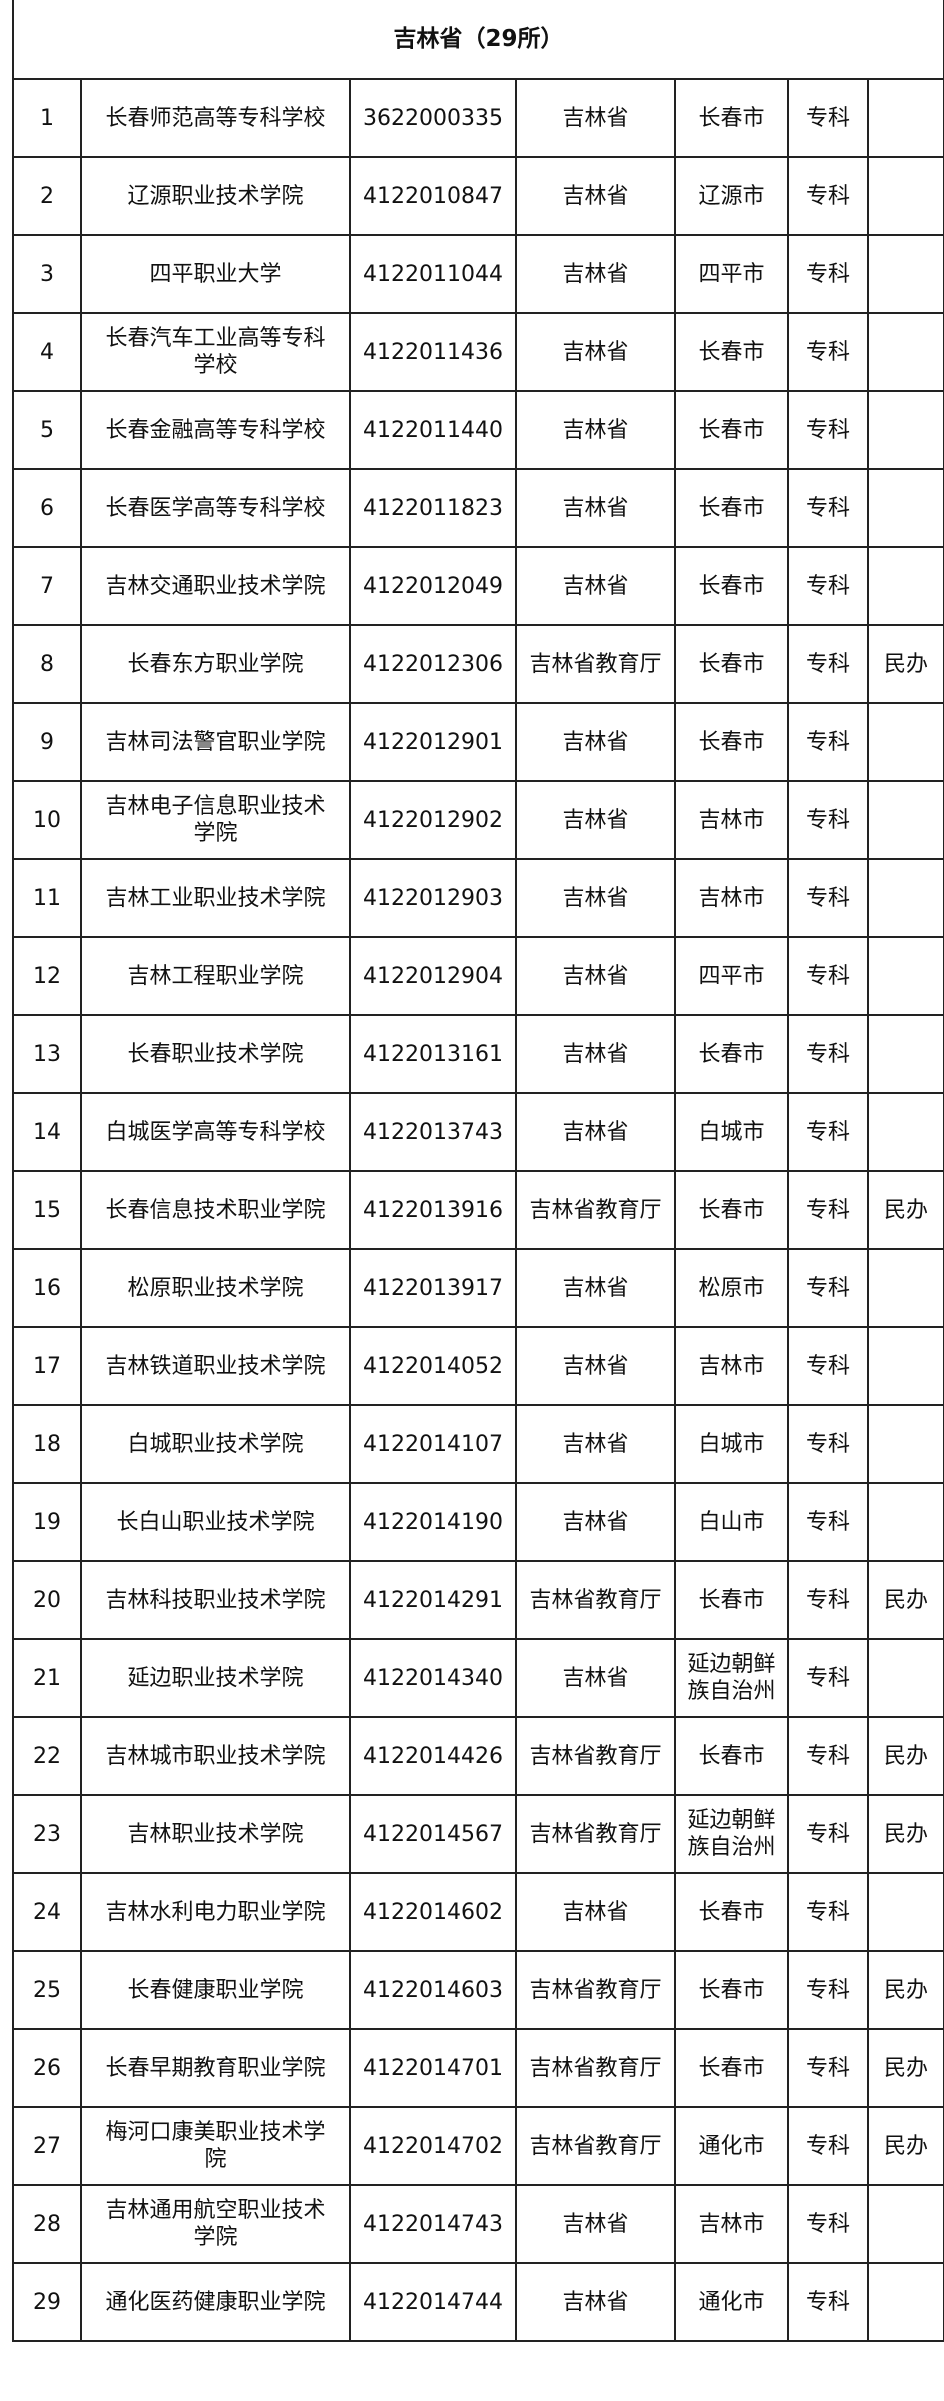  I want to click on row-number-cell: 29, so click(47, 2302).